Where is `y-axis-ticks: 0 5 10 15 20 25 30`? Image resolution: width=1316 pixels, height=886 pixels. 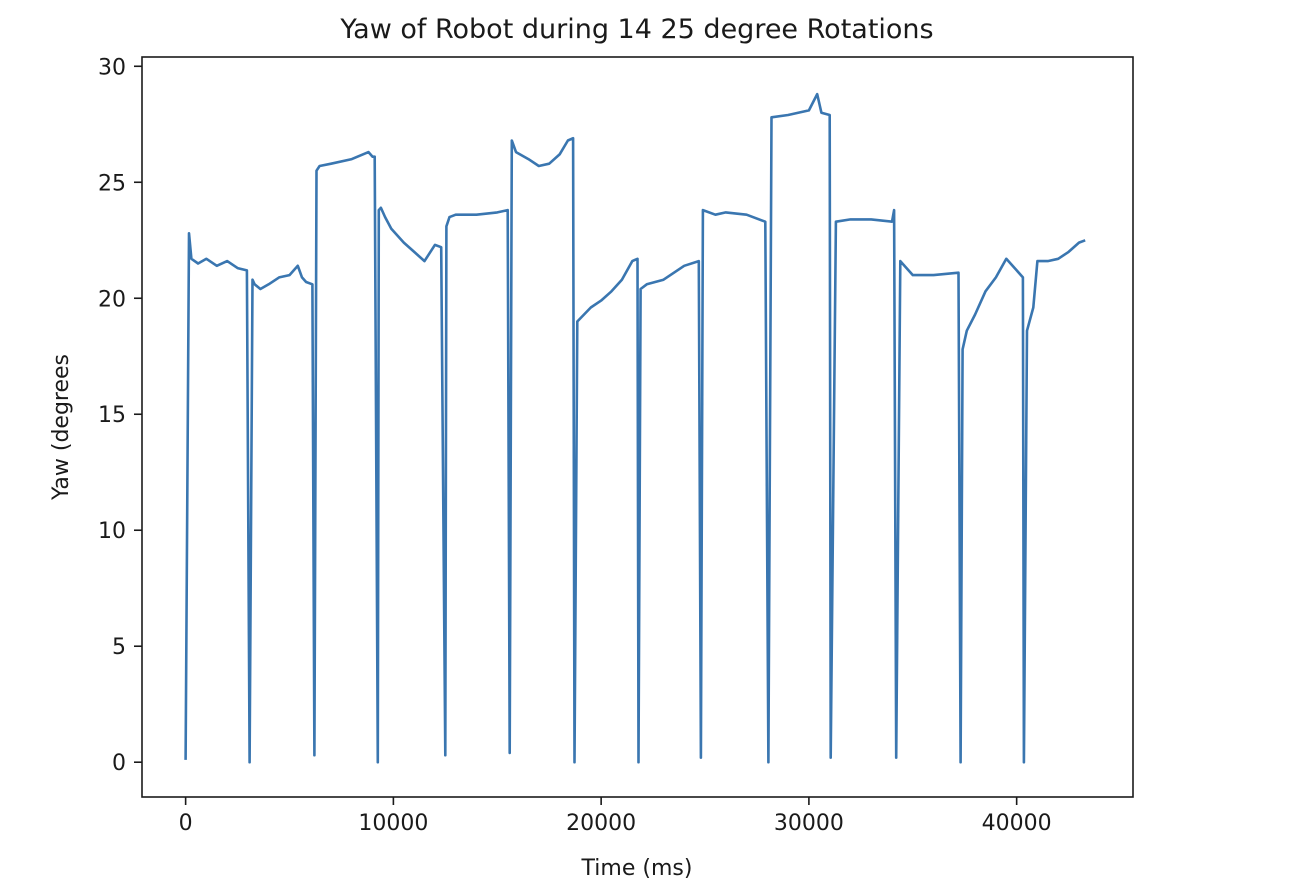
y-axis-ticks: 0 5 10 15 20 25 30 is located at coordinates (120, 415).